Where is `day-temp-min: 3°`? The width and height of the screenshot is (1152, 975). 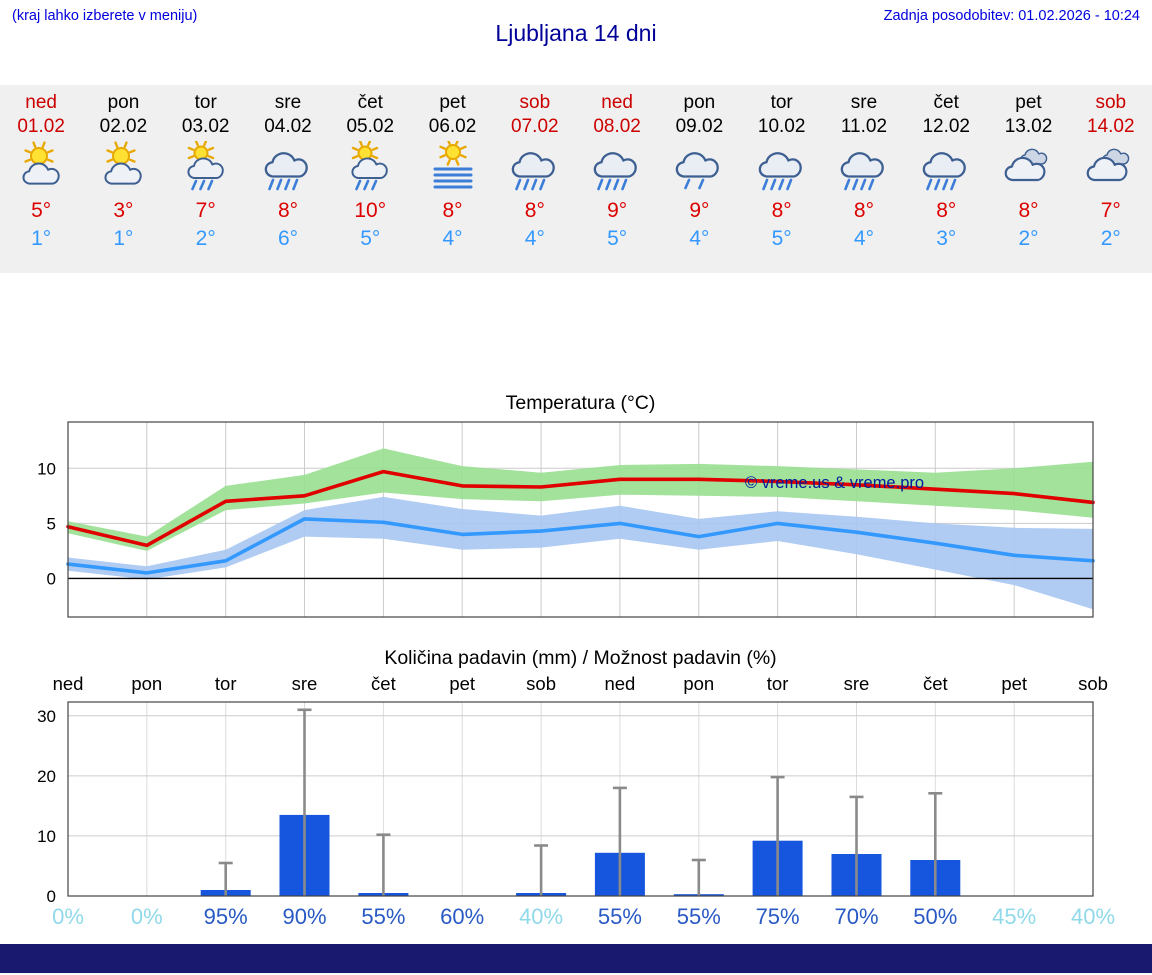 day-temp-min: 3° is located at coordinates (946, 238).